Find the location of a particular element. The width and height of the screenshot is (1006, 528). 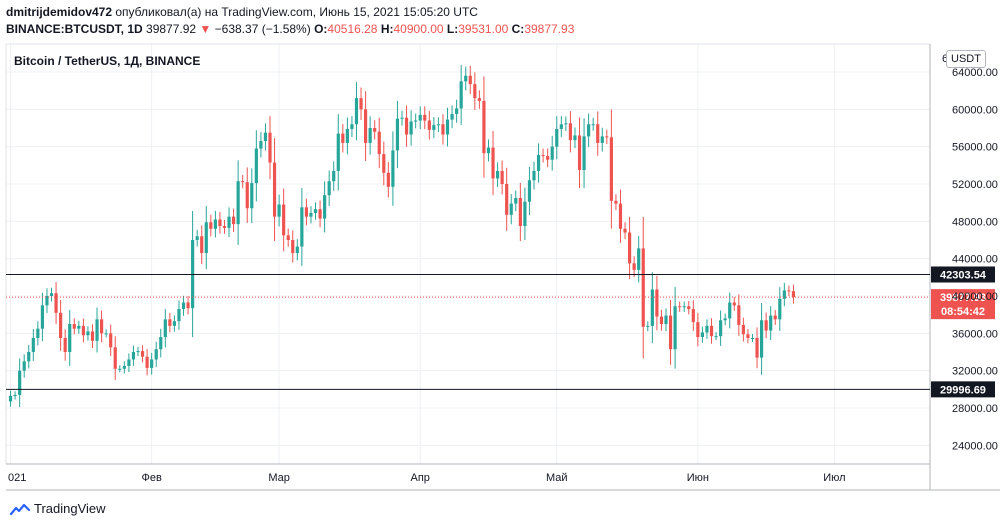

brand-logo: TradingView is located at coordinates (58, 508).